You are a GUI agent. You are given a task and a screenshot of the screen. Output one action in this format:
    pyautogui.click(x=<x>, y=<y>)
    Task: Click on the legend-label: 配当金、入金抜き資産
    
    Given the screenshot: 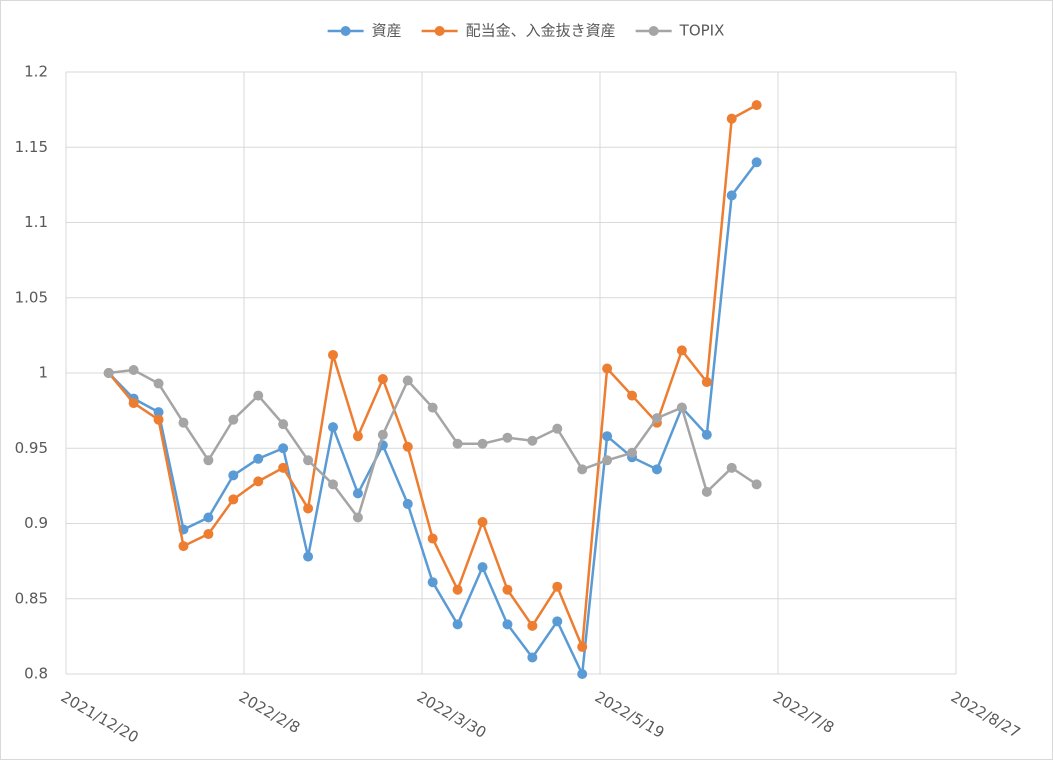 What is the action you would take?
    pyautogui.click(x=541, y=31)
    